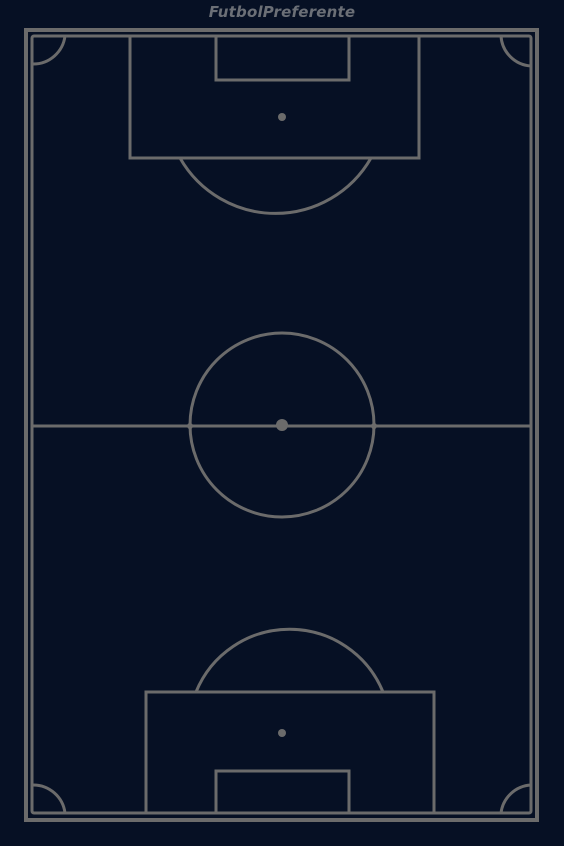 This screenshot has width=564, height=846. Describe the element at coordinates (190, 426) in the screenshot. I see `center-circle-left-node` at that location.